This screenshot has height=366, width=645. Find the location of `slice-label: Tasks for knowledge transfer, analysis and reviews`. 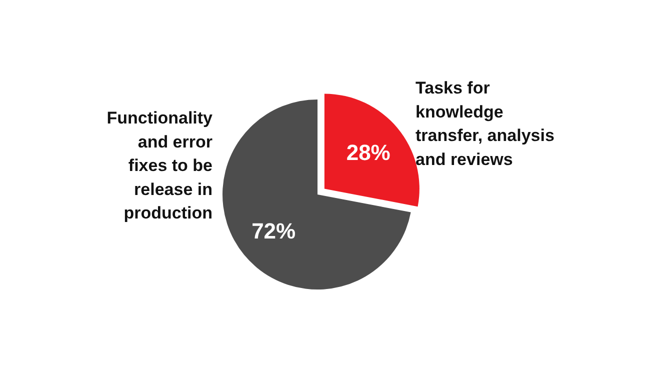

slice-label: Tasks for knowledge transfer, analysis and reviews is located at coordinates (485, 123).